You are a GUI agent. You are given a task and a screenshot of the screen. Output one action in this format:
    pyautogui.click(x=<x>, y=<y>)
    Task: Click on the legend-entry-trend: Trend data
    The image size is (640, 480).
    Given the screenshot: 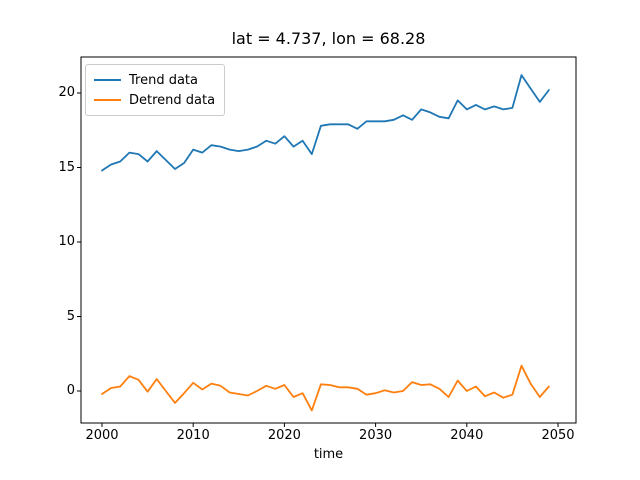 What is the action you would take?
    pyautogui.click(x=154, y=80)
    